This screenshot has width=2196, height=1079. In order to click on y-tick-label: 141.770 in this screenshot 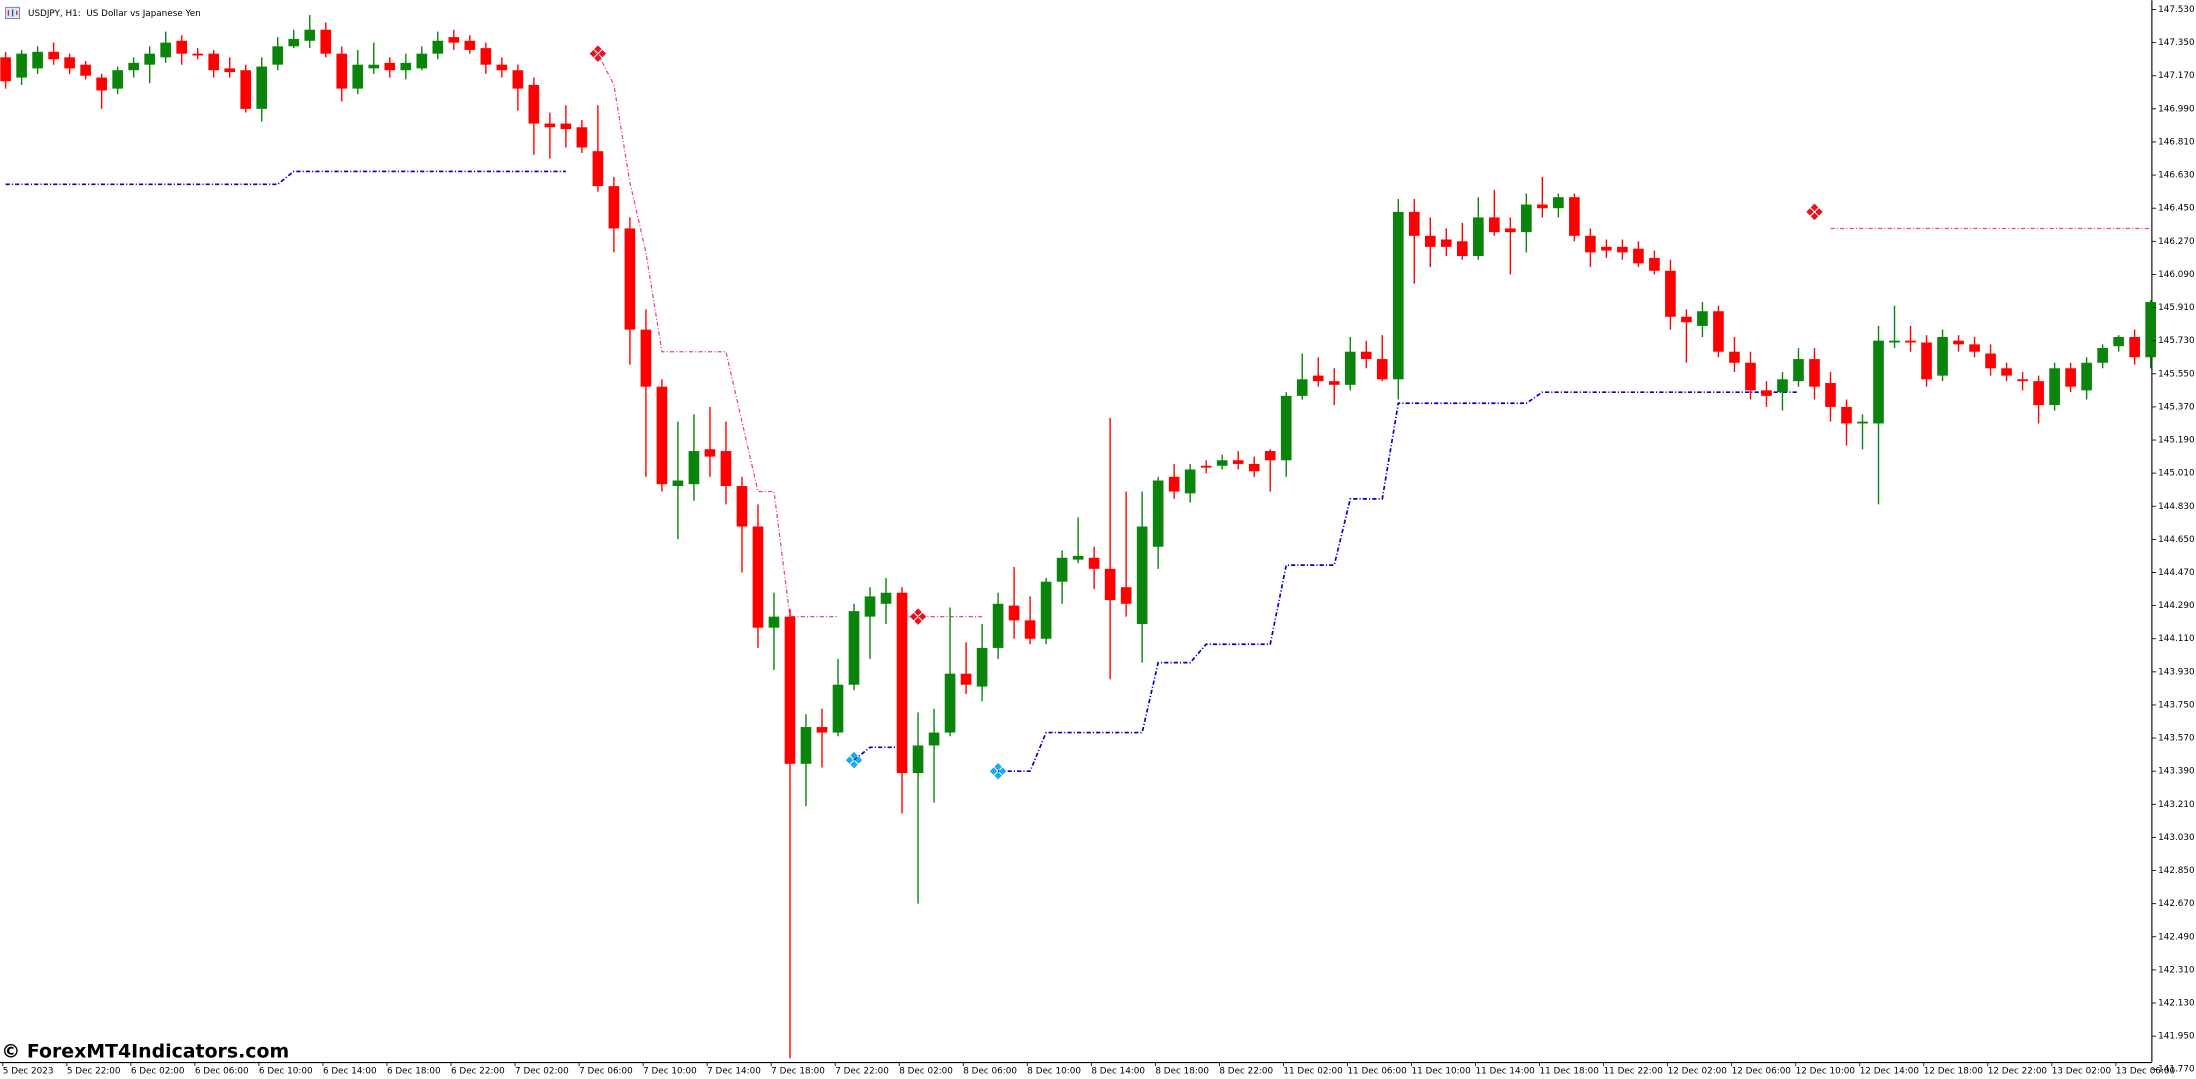, I will do `click(2176, 1070)`.